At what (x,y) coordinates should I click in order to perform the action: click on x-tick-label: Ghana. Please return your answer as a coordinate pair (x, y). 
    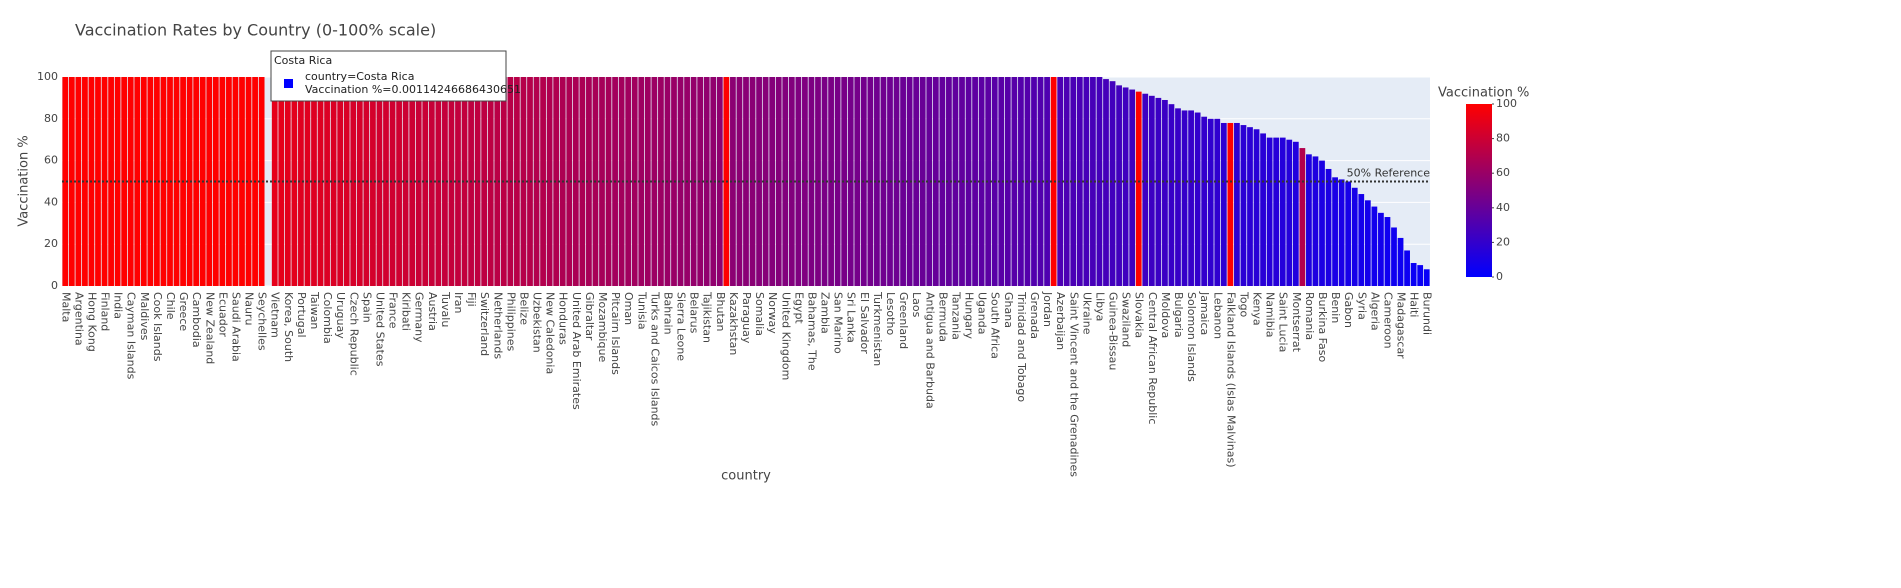
    Looking at the image, I should click on (1008, 310).